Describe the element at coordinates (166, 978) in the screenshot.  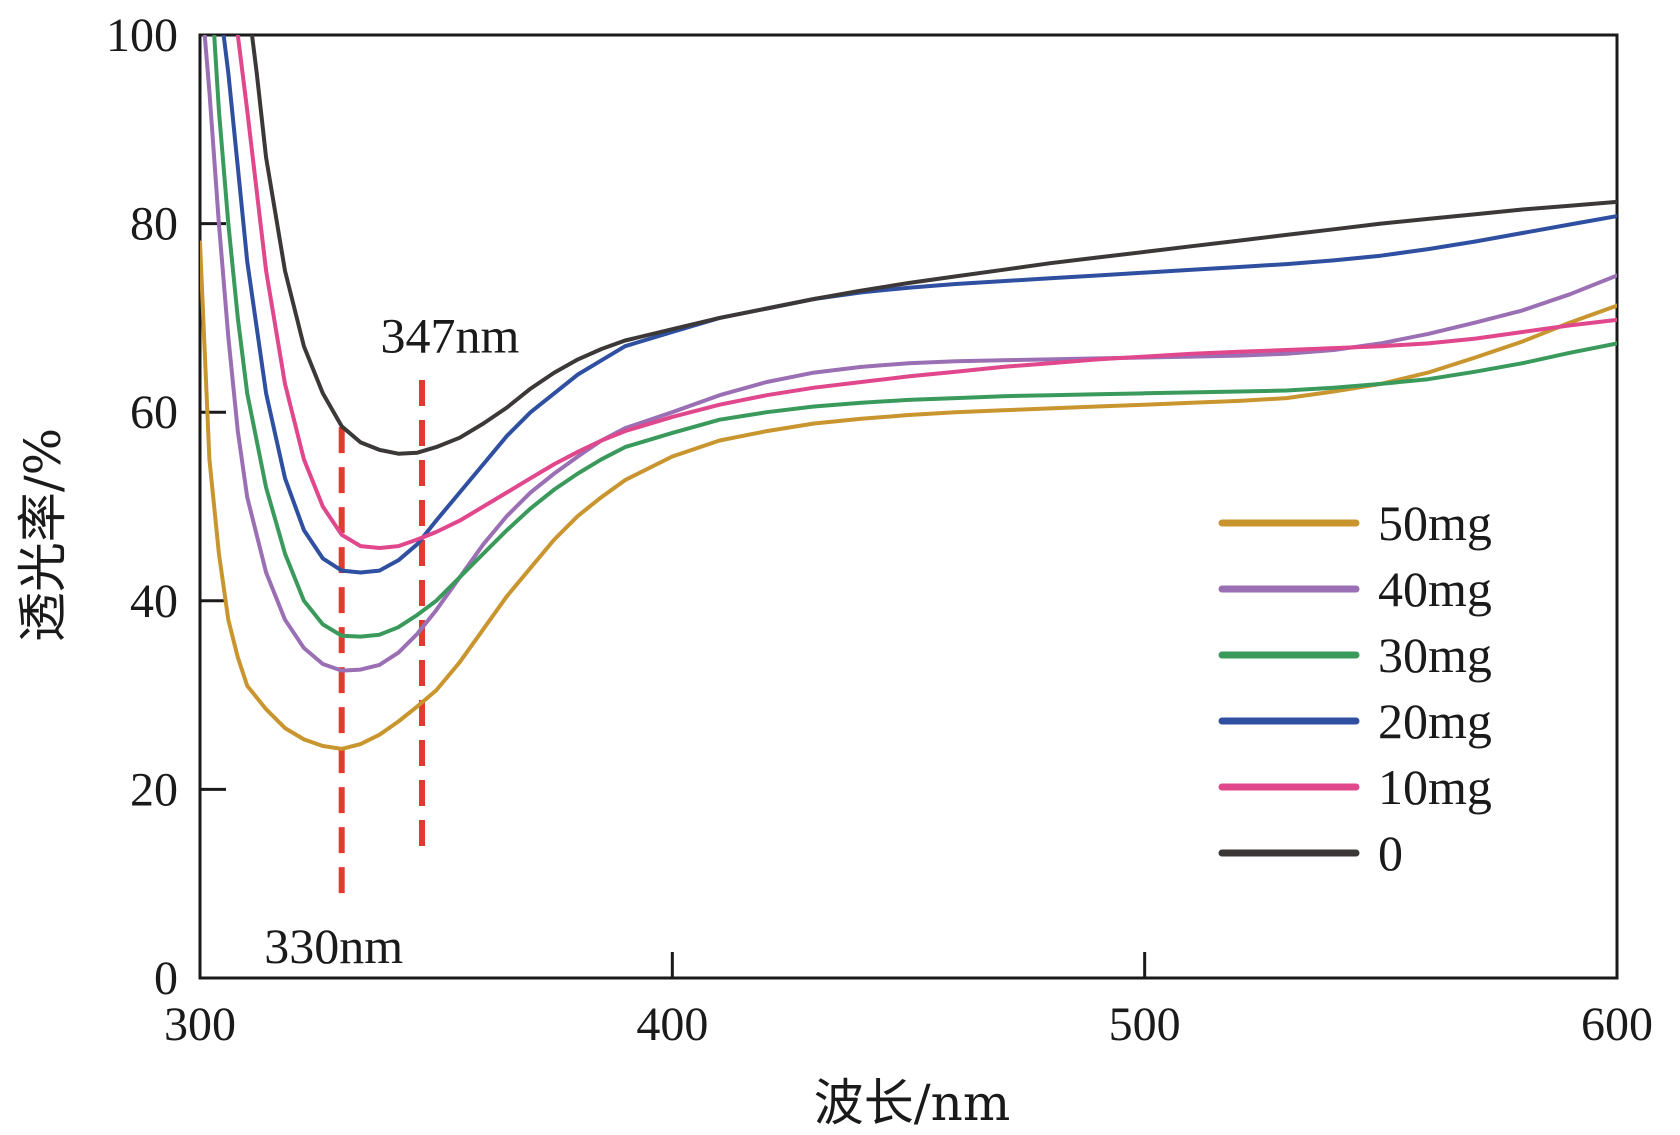
I see `y-tick-label: 0` at that location.